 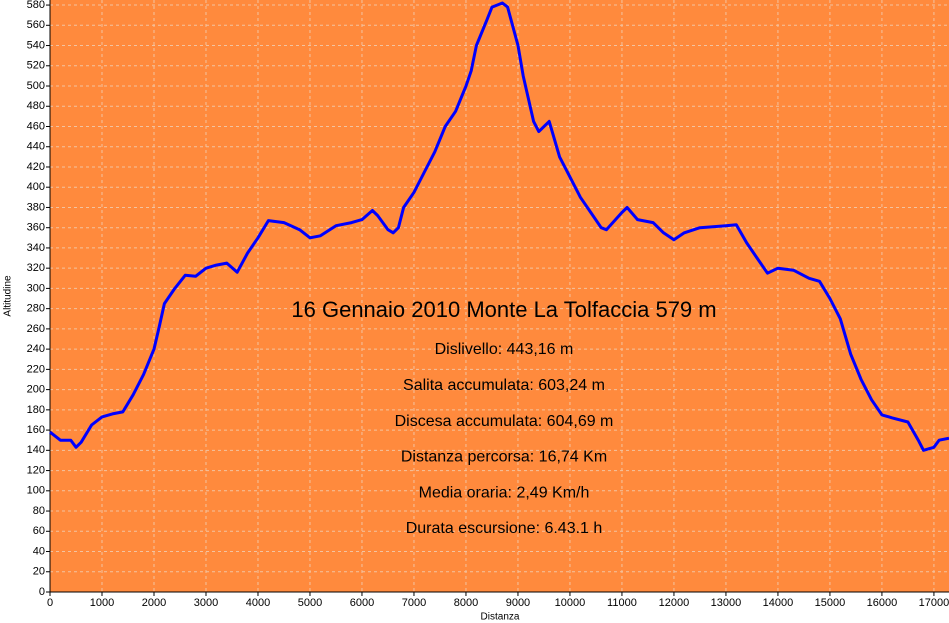 What do you see at coordinates (102, 603) in the screenshot?
I see `x-tick-label: 1000` at bounding box center [102, 603].